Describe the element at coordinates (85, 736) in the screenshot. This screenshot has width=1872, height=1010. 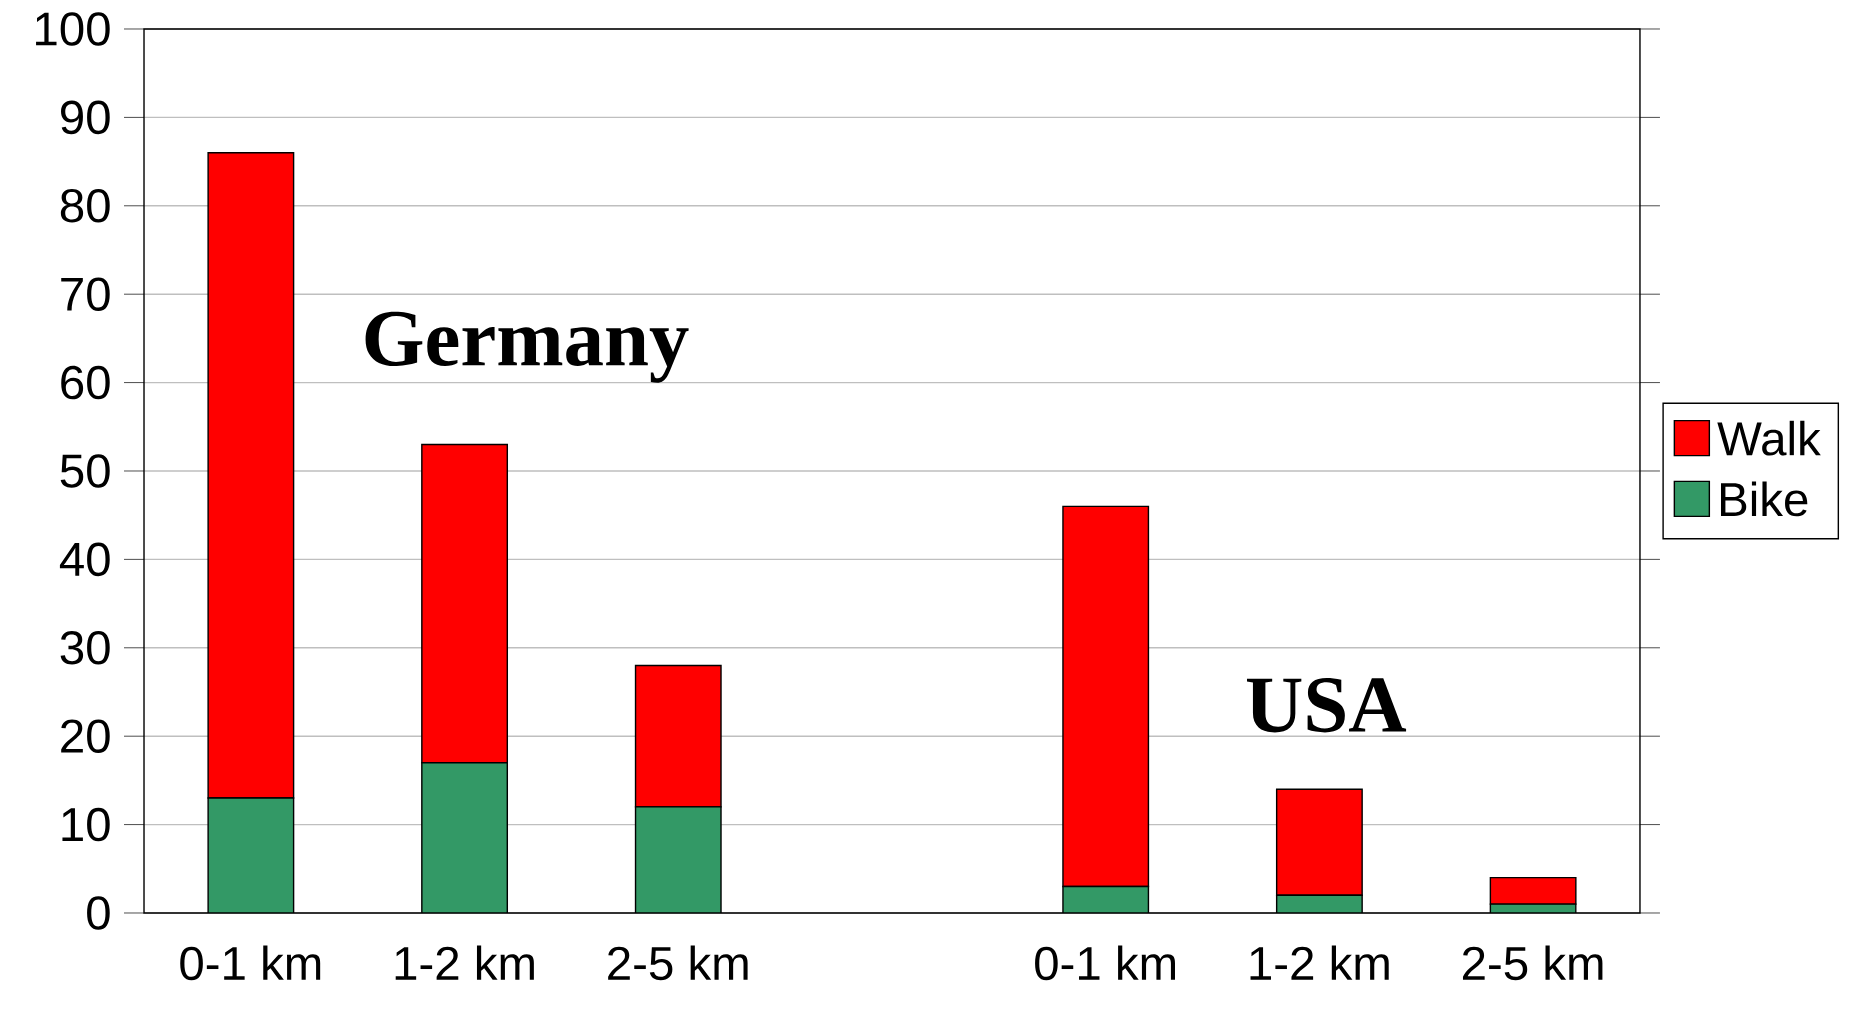
I see `y-tick-label: 20` at that location.